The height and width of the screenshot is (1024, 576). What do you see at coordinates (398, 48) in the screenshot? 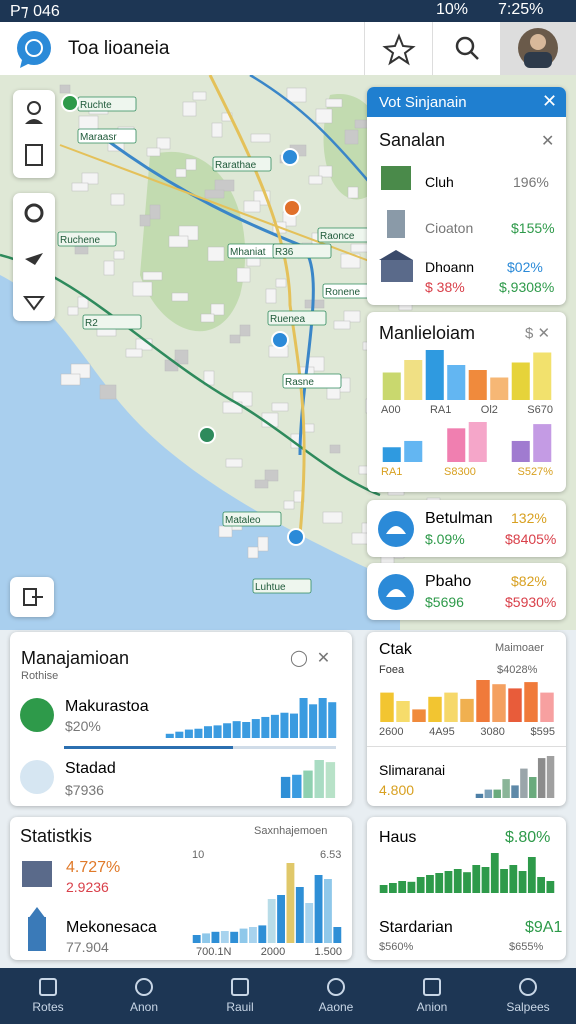
I see `favorite-button` at bounding box center [398, 48].